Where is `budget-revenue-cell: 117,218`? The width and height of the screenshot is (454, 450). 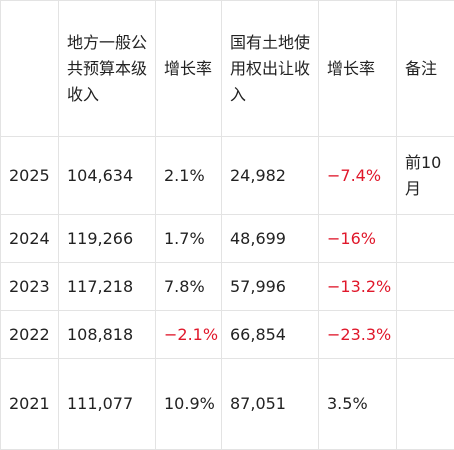
budget-revenue-cell: 117,218 is located at coordinates (107, 286).